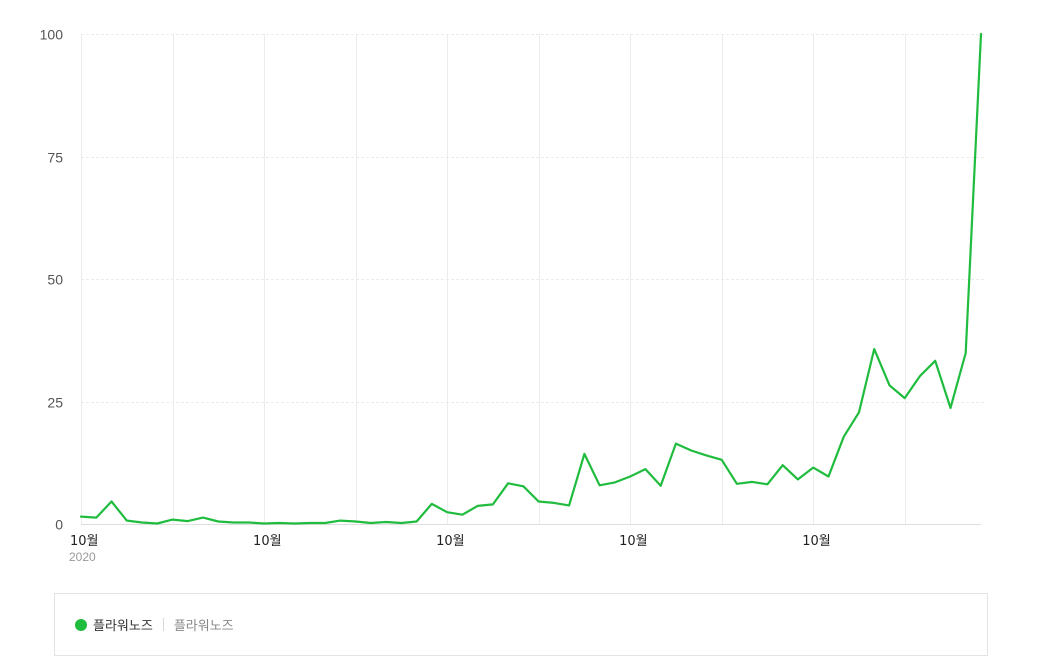  Describe the element at coordinates (81, 624) in the screenshot. I see `legend-swatch` at that location.